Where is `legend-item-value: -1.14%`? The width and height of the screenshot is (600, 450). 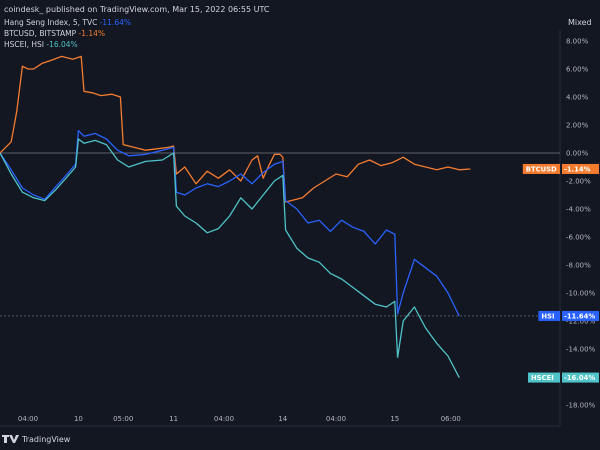
legend-item-value: -1.14% is located at coordinates (92, 33).